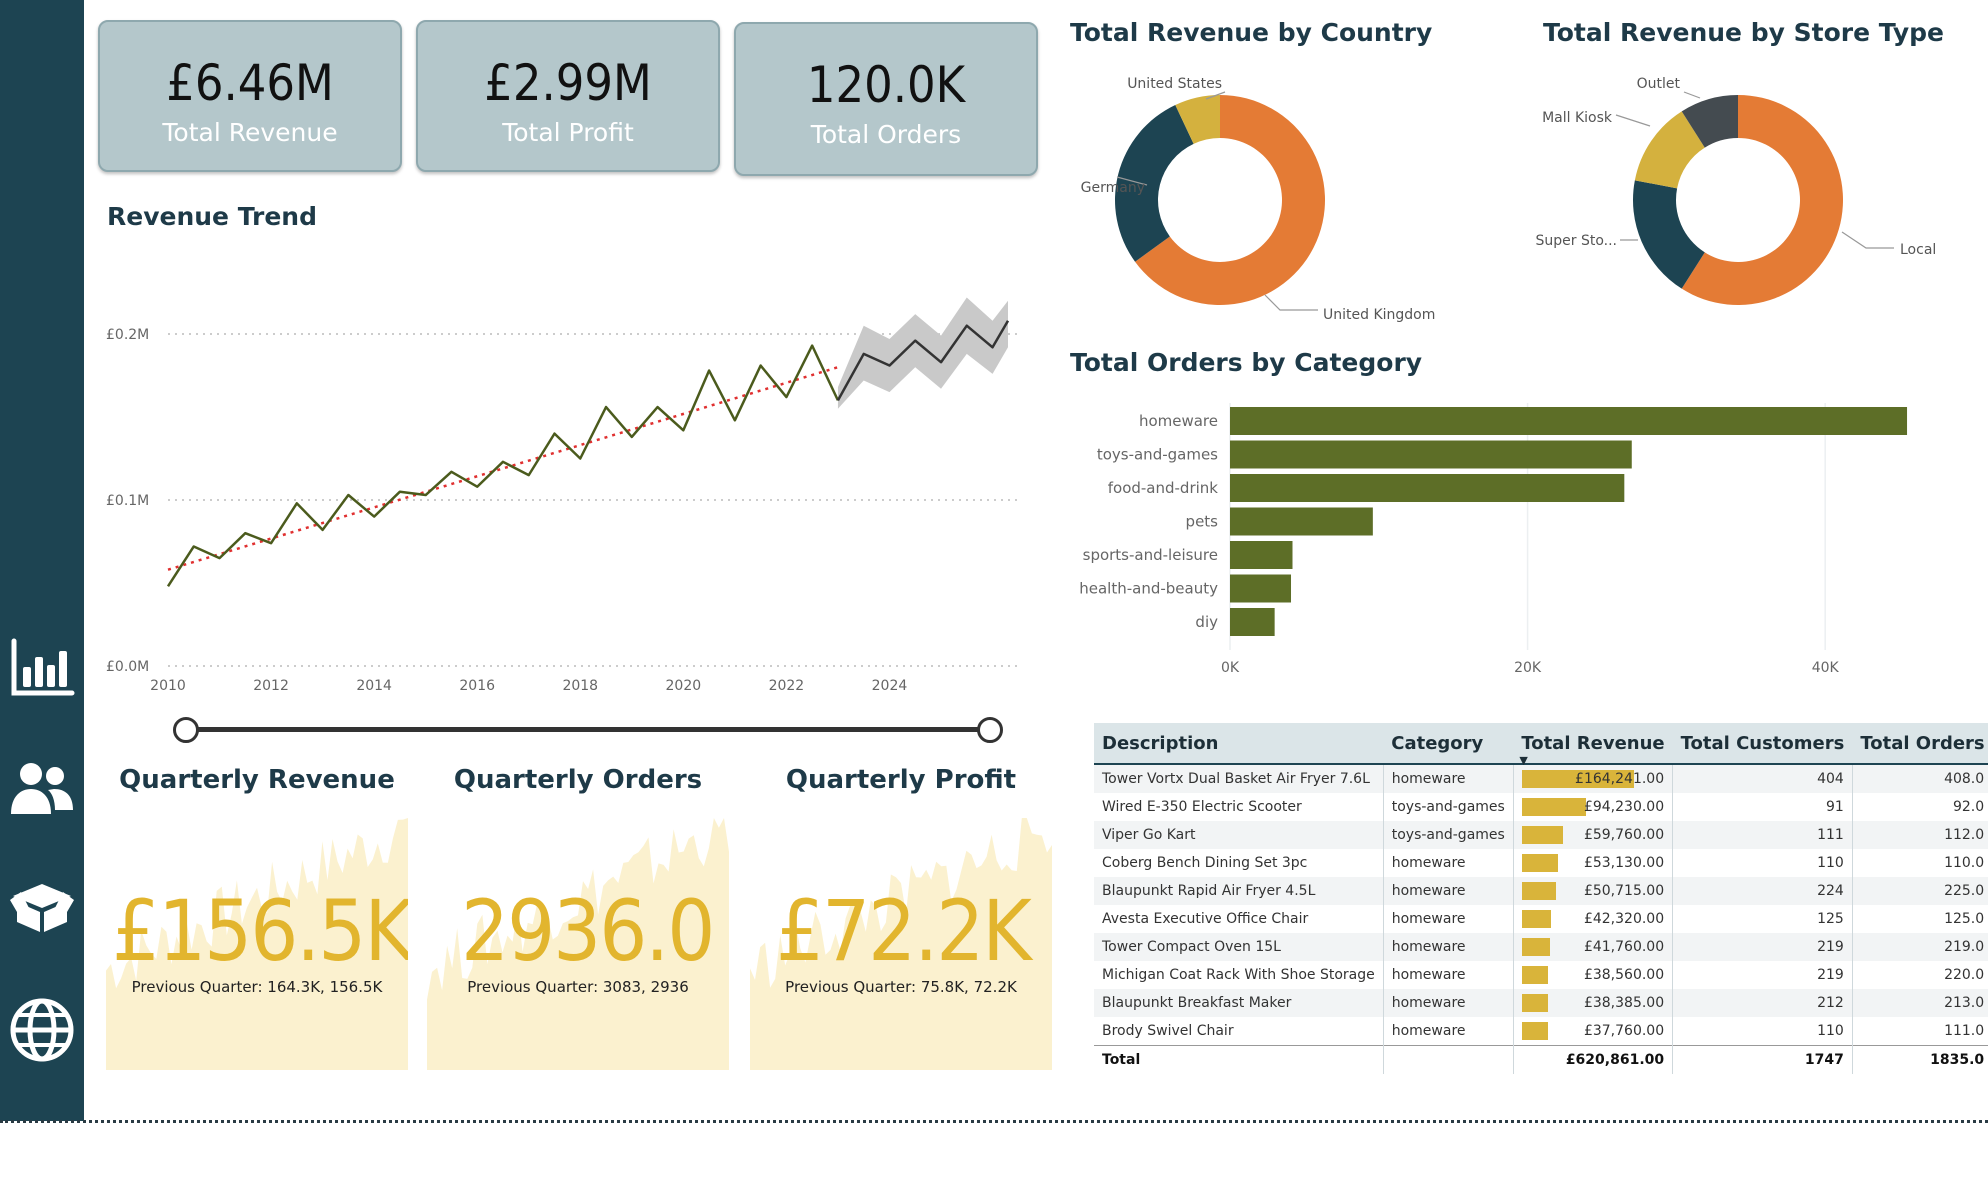 This screenshot has width=1988, height=1186. What do you see at coordinates (1239, 891) in the screenshot?
I see `cell-description: Blaupunkt Rapid Air Fryer 4.5L` at bounding box center [1239, 891].